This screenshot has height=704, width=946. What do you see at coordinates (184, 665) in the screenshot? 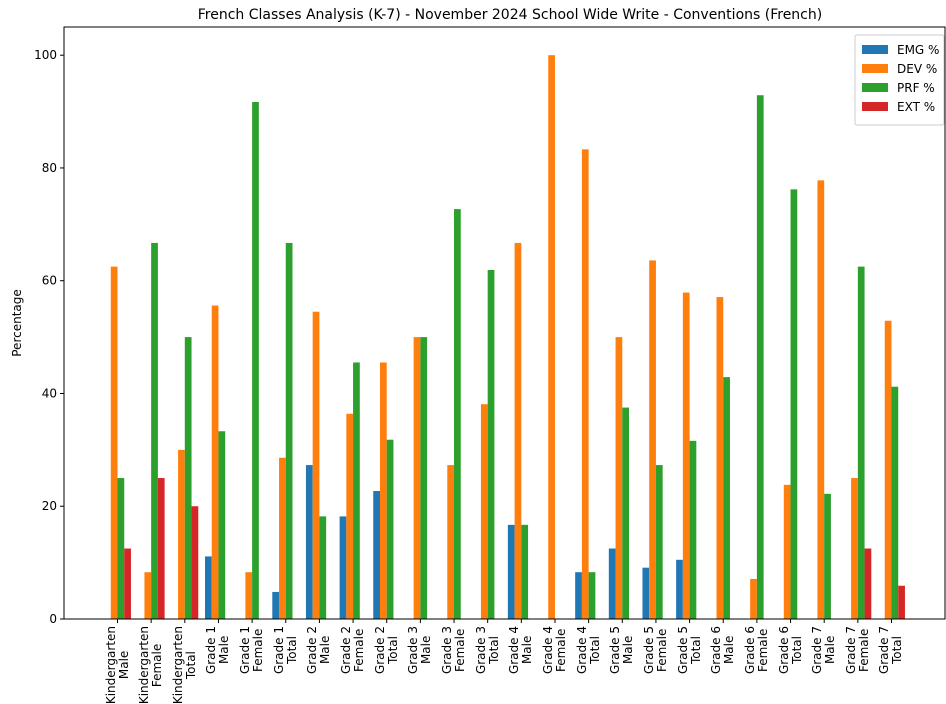
I see `x-tick-label: Kindergarten Total` at bounding box center [184, 665].